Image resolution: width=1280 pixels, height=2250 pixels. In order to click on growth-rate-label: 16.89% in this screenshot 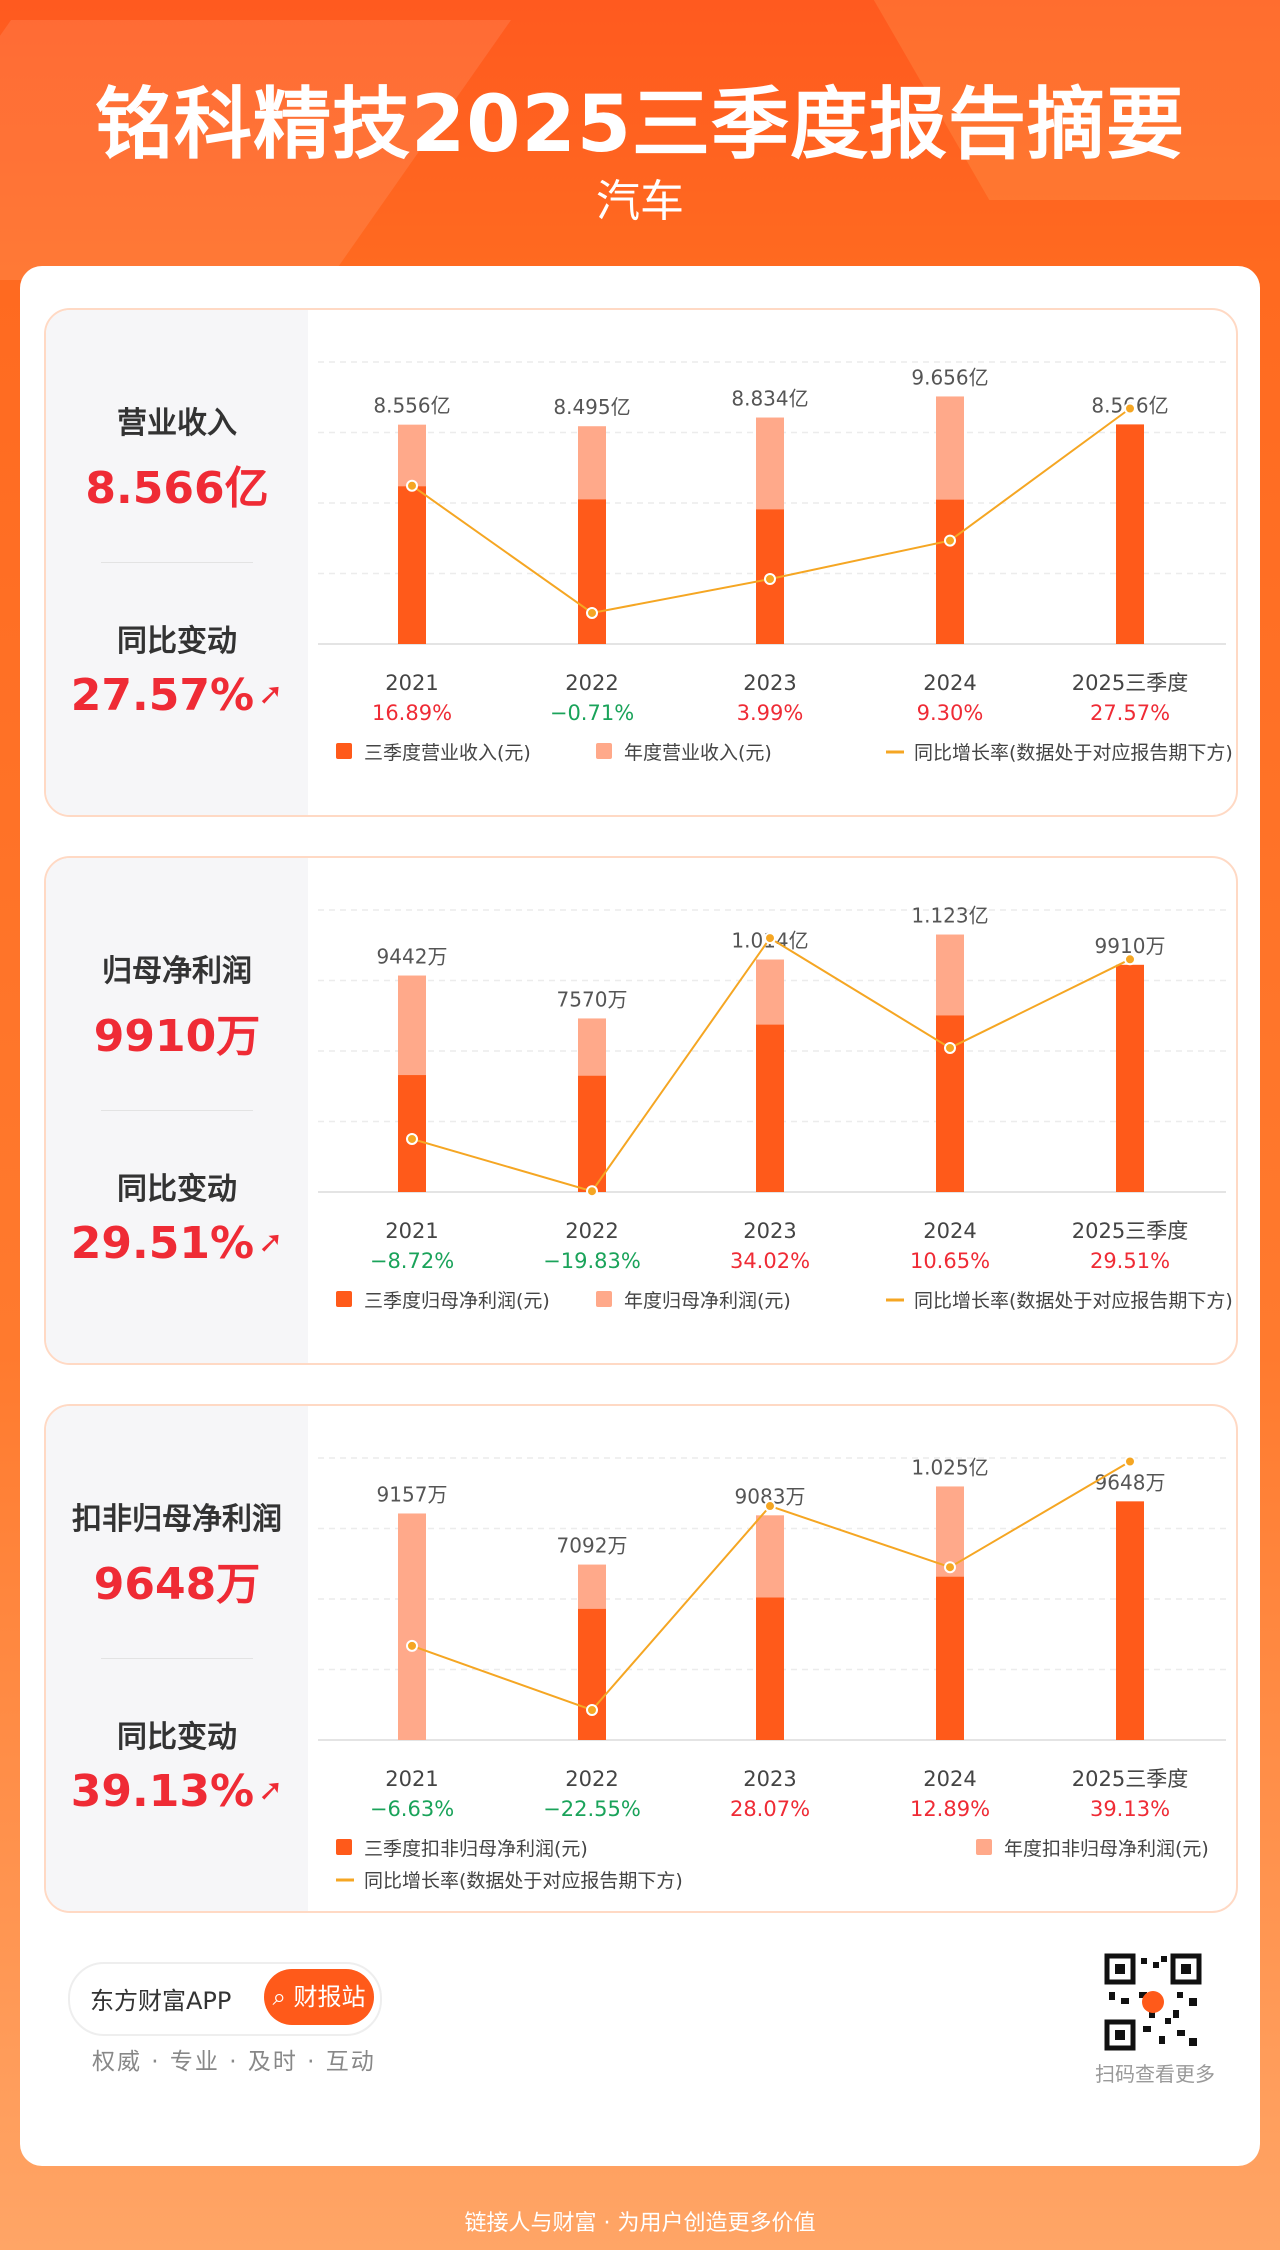, I will do `click(412, 713)`.